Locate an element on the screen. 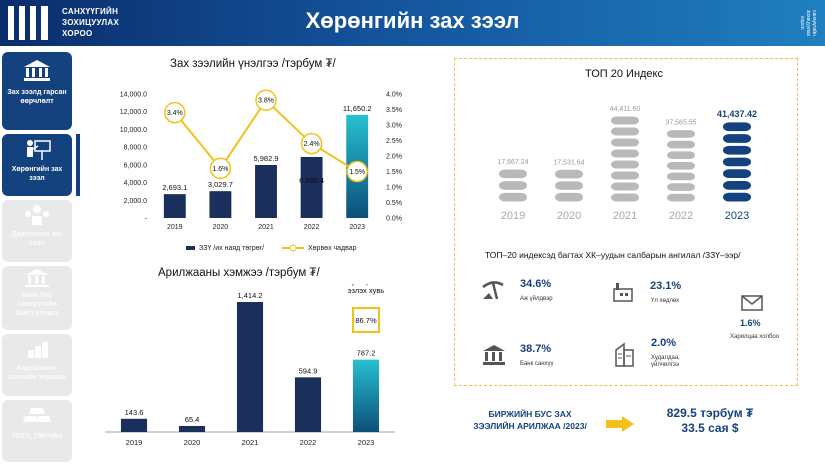  y-tick-label: 10,000.0 is located at coordinates (133, 130).